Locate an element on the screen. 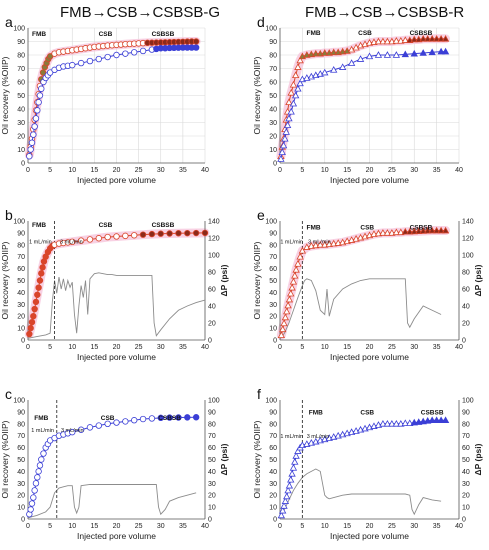 This screenshot has width=489, height=550. panel-a-phase-label: FMB is located at coordinates (39, 34).